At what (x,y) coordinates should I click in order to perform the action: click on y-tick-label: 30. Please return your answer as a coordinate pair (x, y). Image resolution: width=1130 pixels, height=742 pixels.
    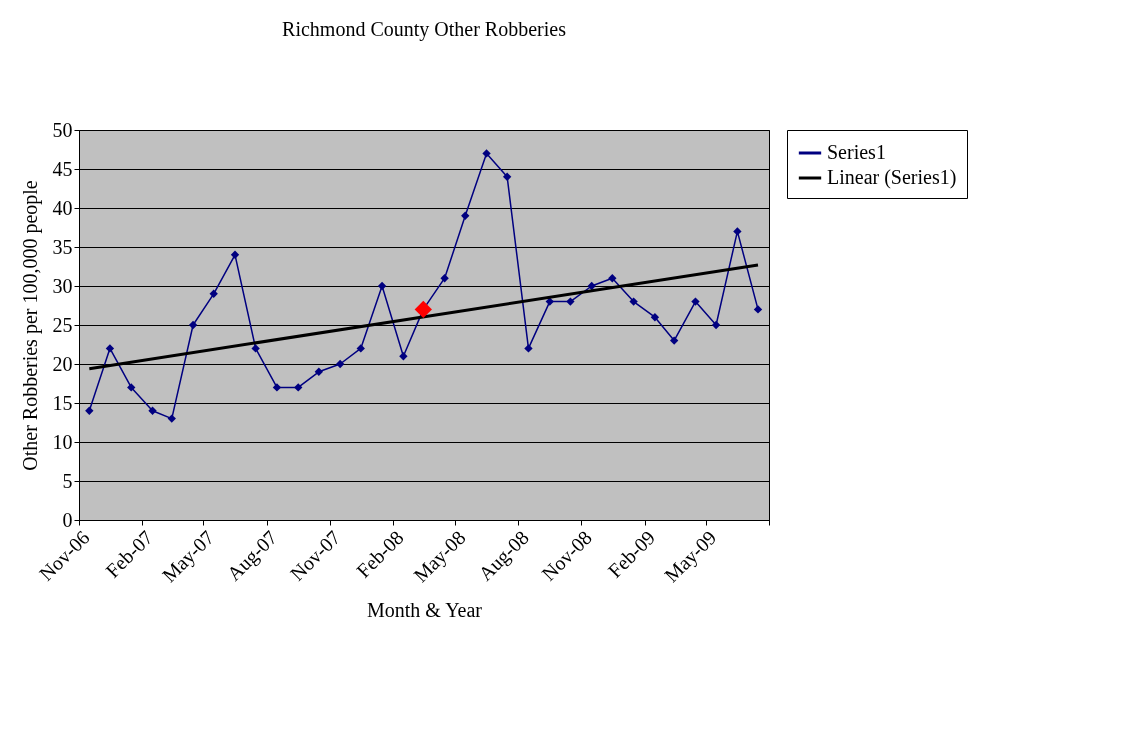
    Looking at the image, I should click on (62, 285).